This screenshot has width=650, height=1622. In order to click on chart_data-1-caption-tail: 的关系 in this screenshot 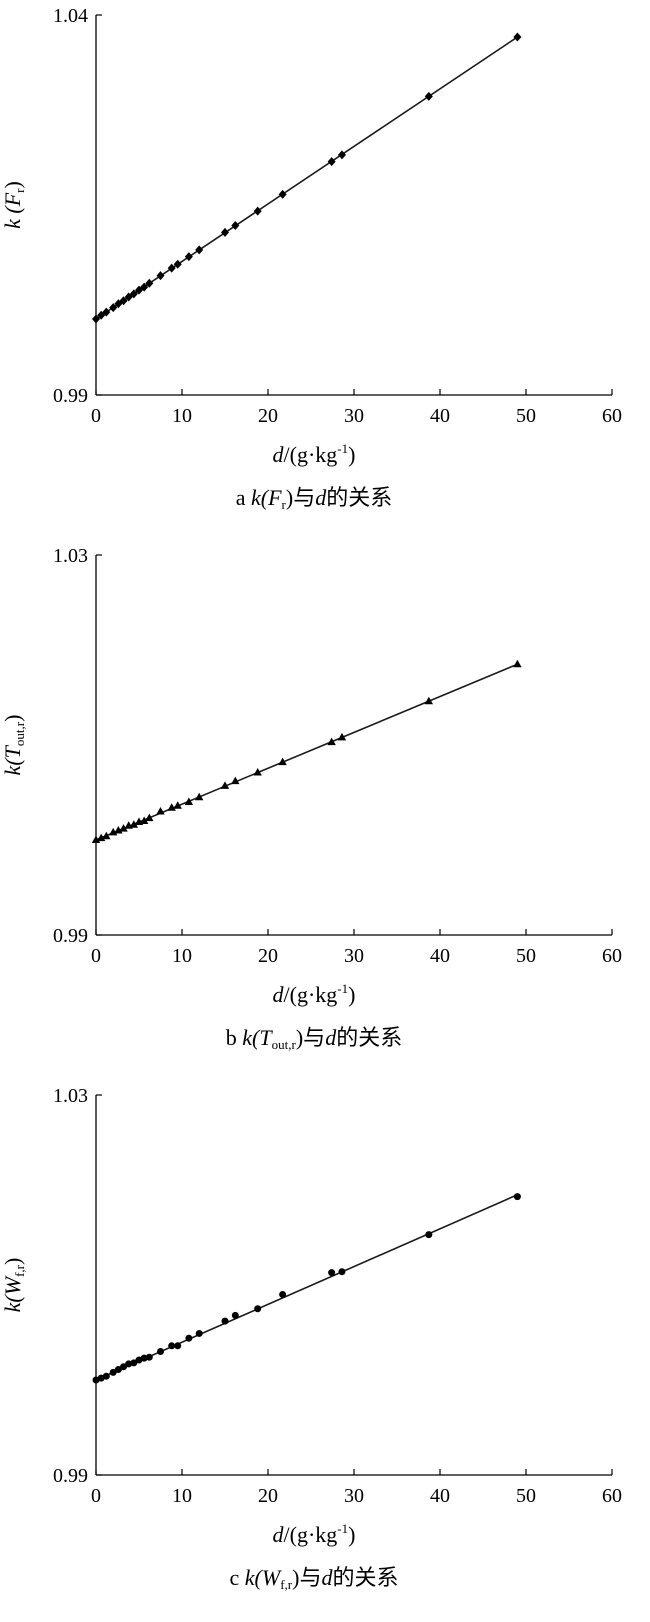, I will do `click(369, 1037)`.